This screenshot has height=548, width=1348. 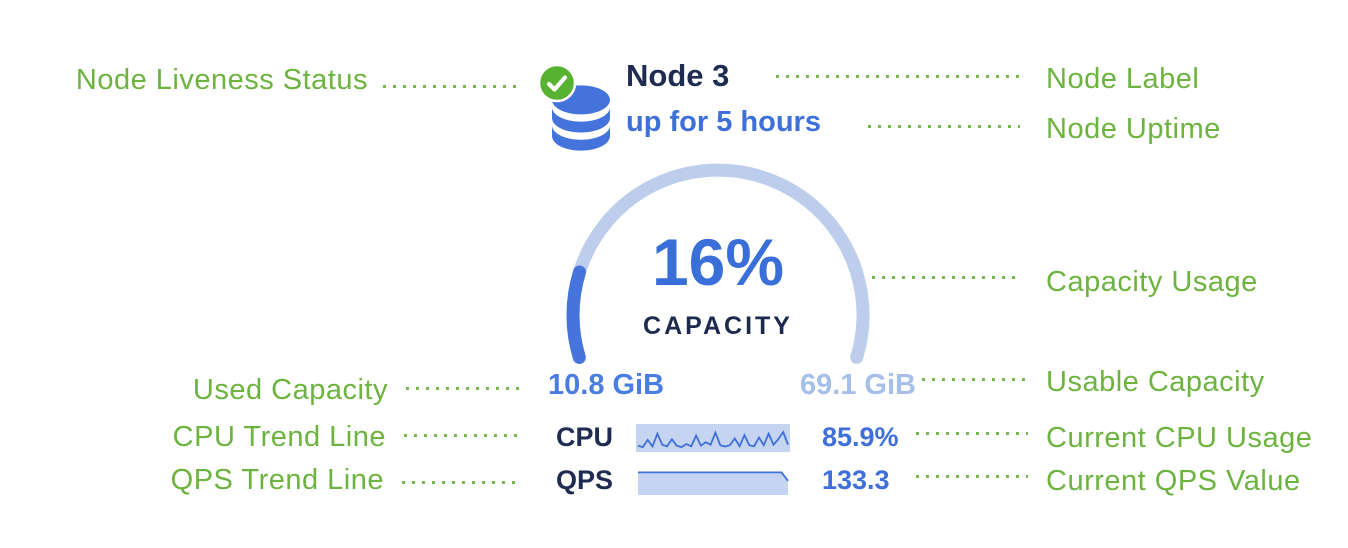 I want to click on annotation-node-label: Node Label, so click(x=1123, y=79).